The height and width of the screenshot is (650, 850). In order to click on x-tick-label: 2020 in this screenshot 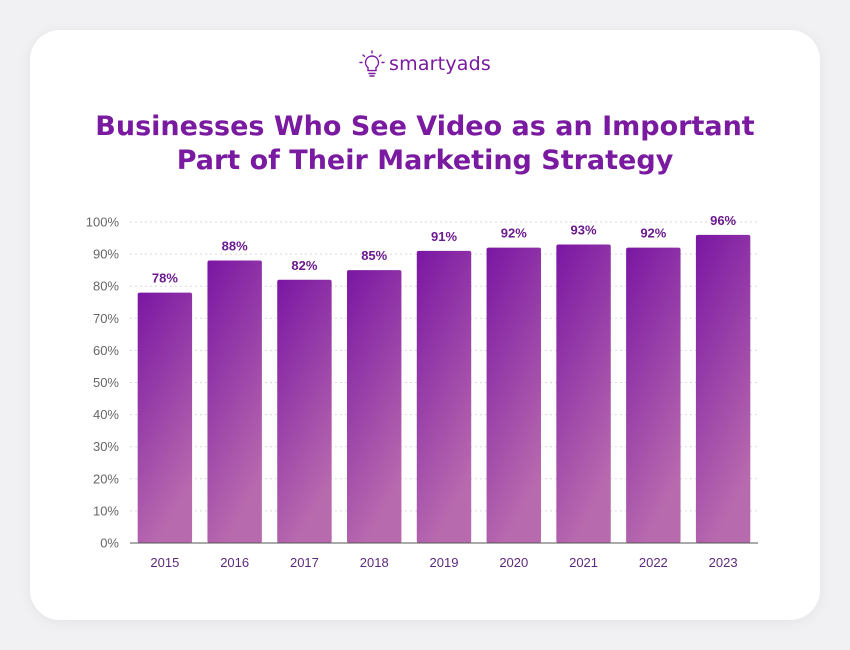, I will do `click(513, 562)`.